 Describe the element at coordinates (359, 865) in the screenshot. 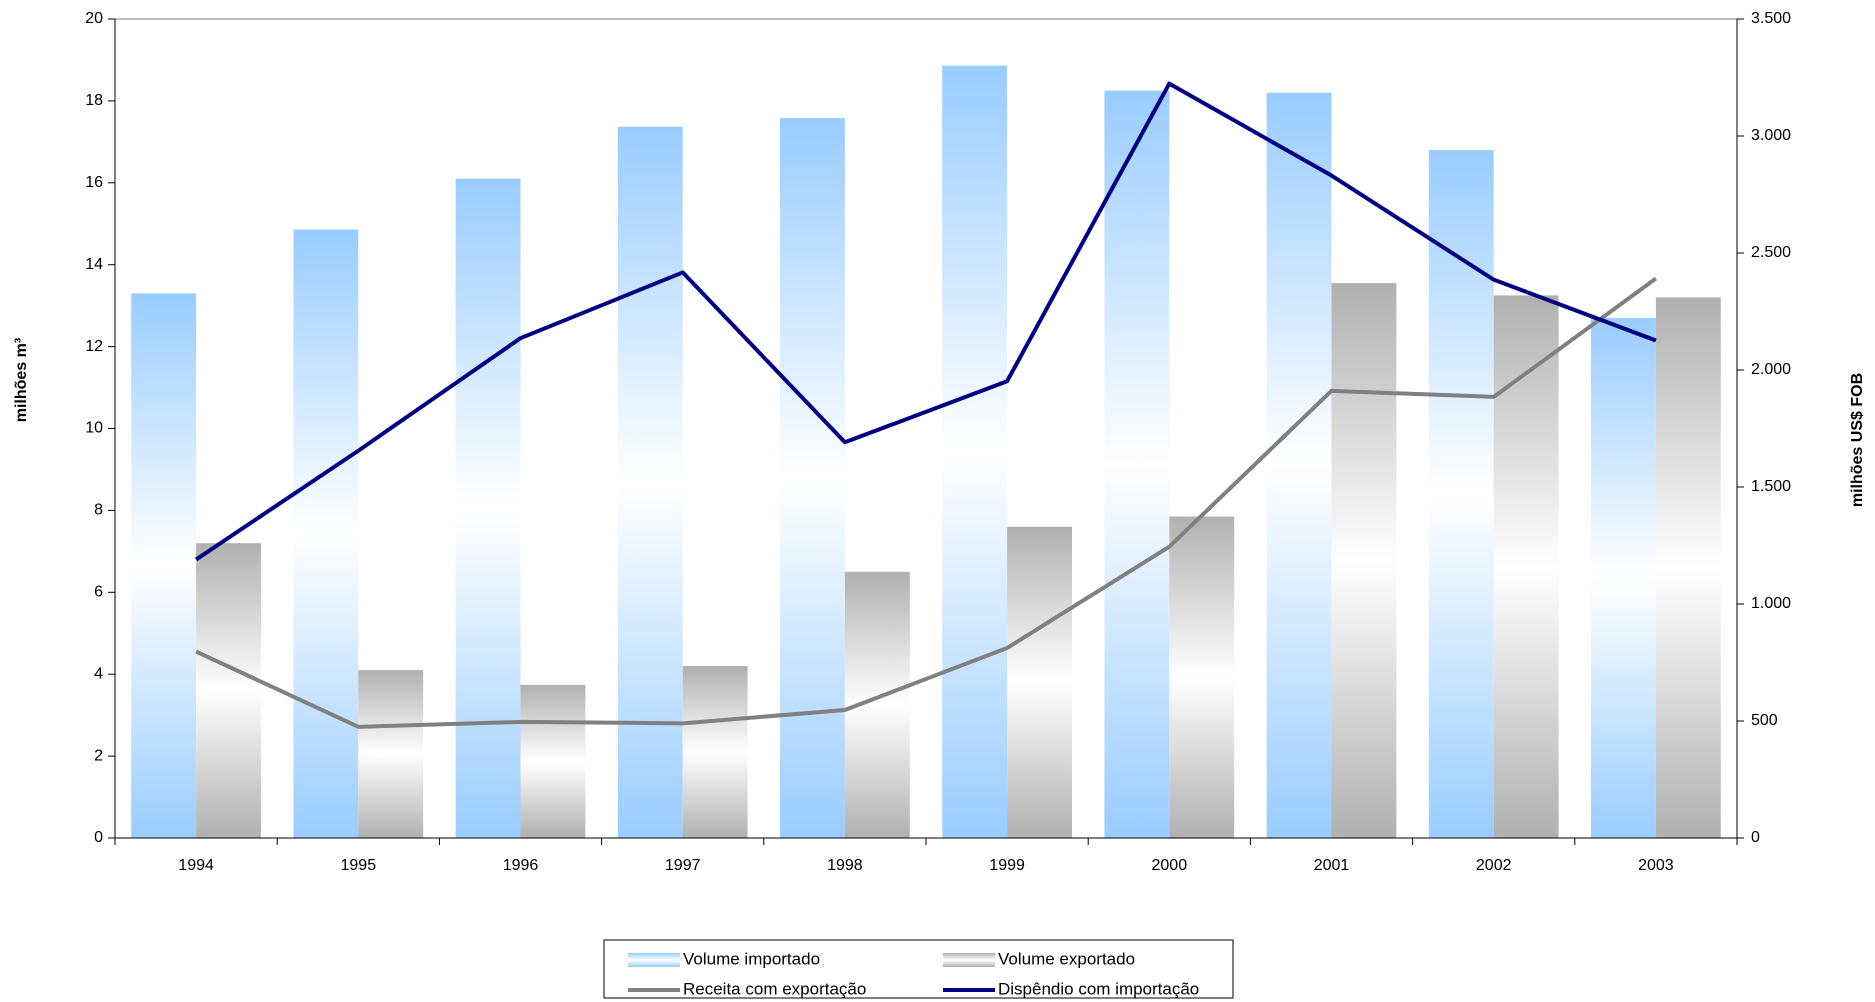

I see `x-tick-label: 1995` at that location.